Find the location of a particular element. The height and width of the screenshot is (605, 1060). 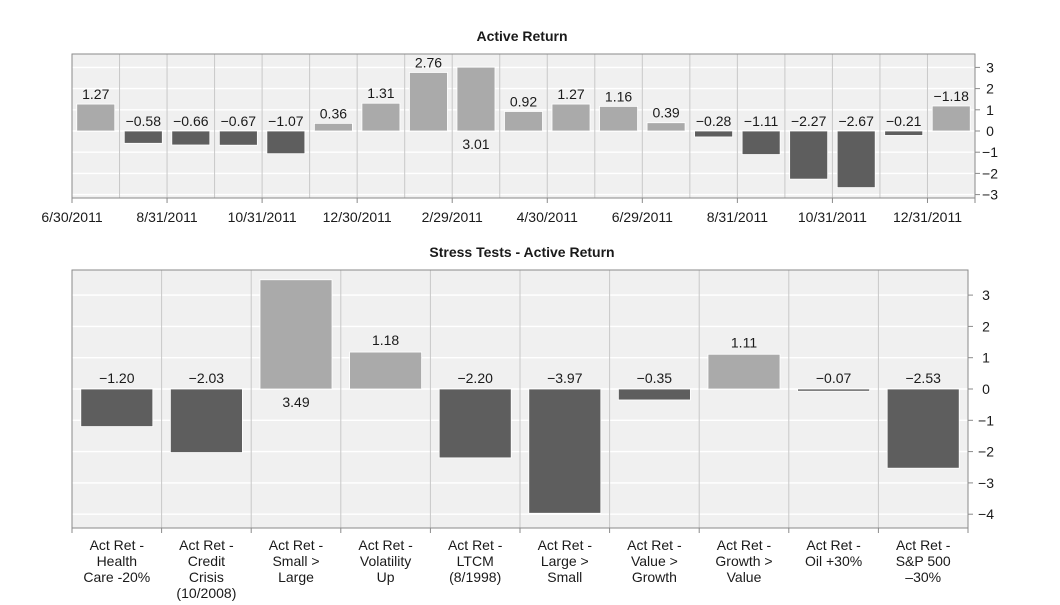

active-return-title: Active Return is located at coordinates (521, 36).